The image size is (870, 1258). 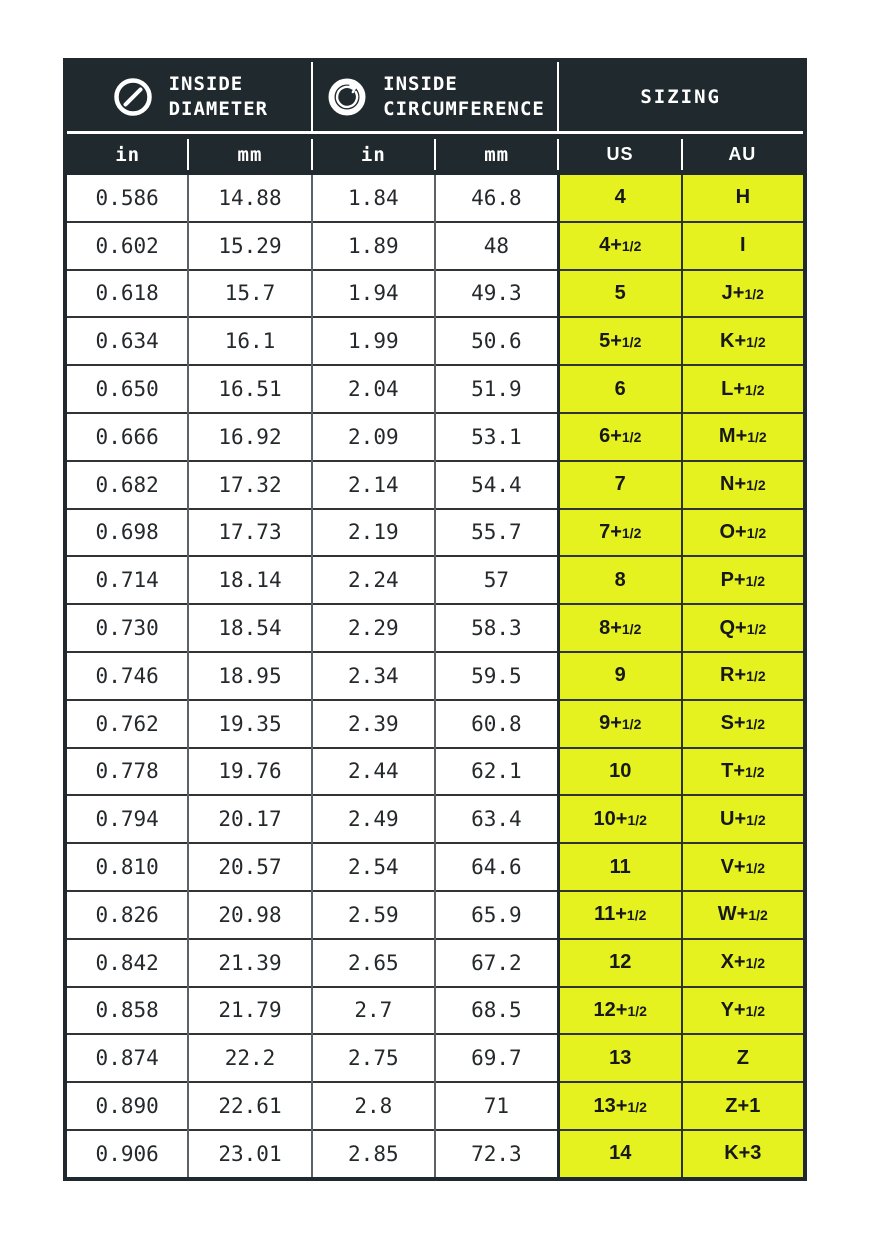 I want to click on table-cell: L+1/2, so click(x=742, y=388).